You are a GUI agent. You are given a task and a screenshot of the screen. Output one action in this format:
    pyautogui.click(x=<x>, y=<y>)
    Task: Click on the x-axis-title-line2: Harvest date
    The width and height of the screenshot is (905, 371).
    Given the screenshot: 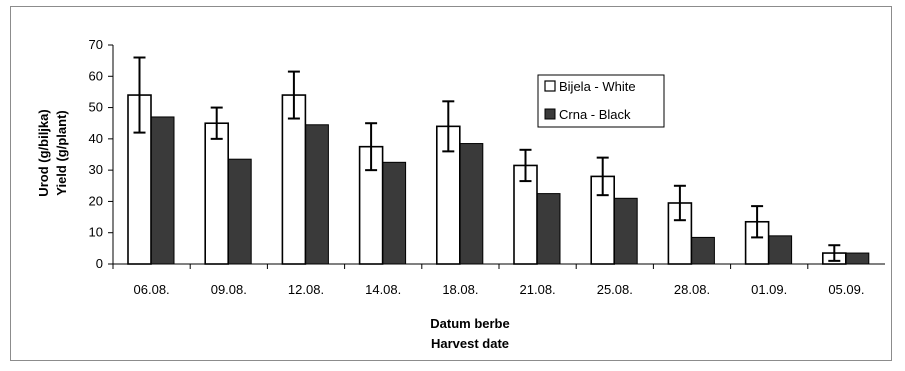 What is the action you would take?
    pyautogui.click(x=470, y=343)
    